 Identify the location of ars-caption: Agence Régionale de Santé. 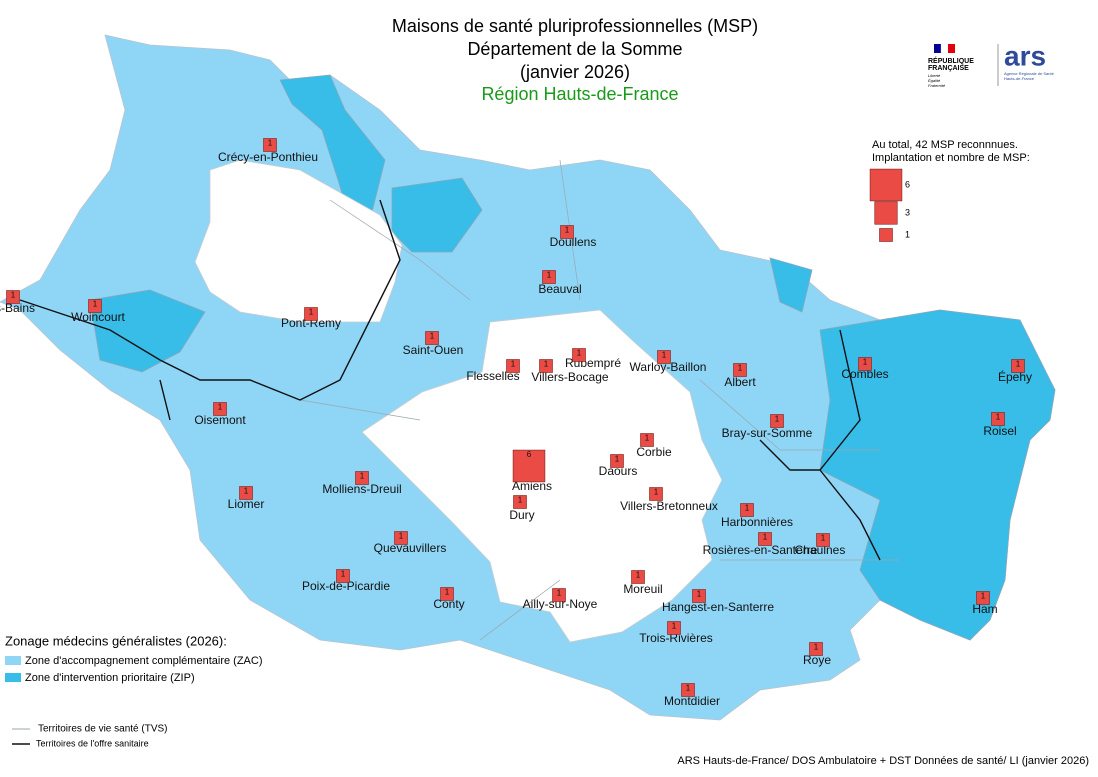
(1029, 73).